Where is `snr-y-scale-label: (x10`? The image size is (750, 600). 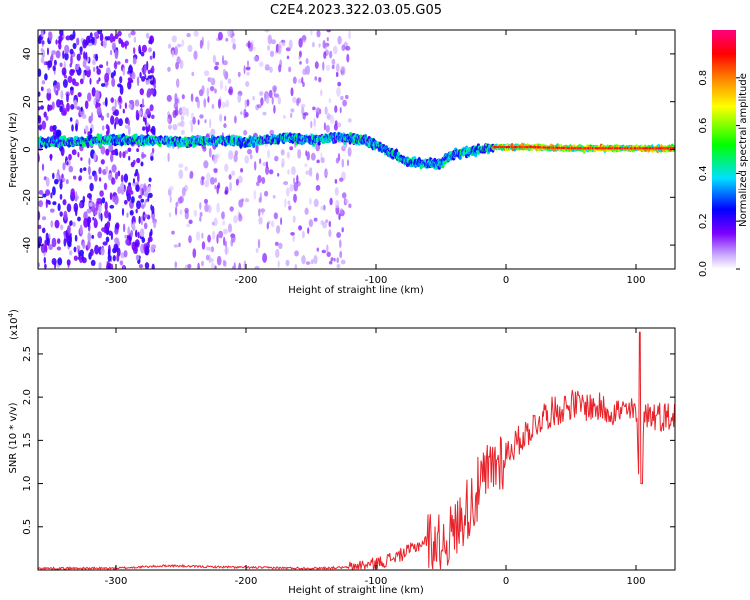 snr-y-scale-label: (x10 is located at coordinates (14, 328).